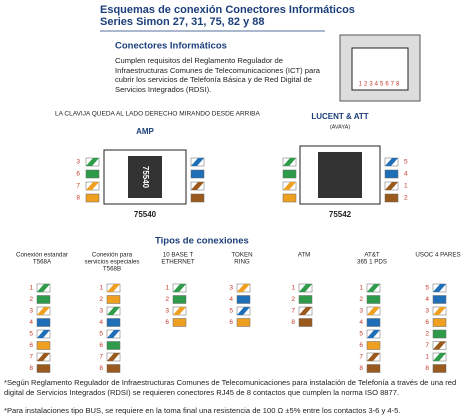 The width and height of the screenshot is (474, 418). What do you see at coordinates (340, 214) in the screenshot?
I see `connector-code: 75542` at bounding box center [340, 214].